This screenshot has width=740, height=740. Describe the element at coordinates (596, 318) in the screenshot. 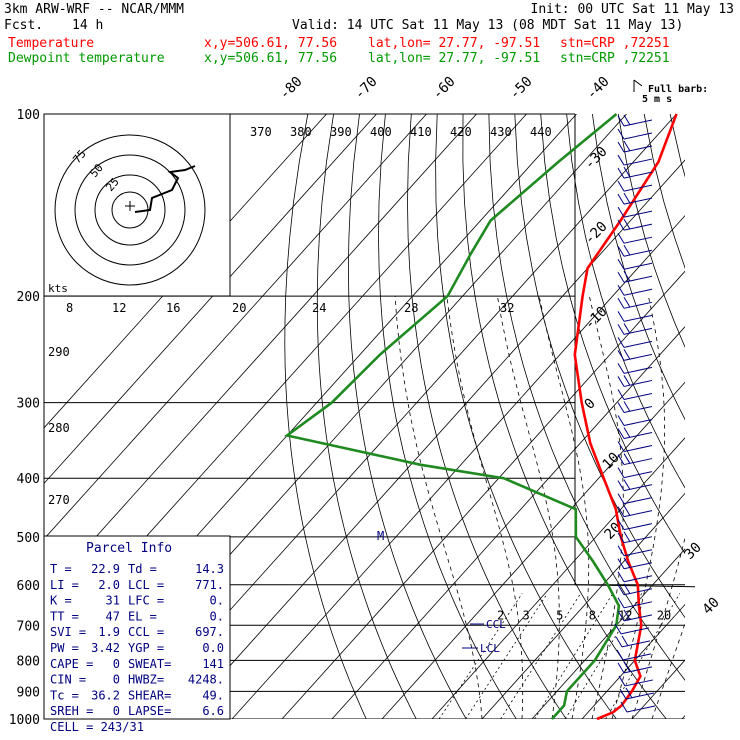

I see `temp-tick-label-side: -10` at that location.